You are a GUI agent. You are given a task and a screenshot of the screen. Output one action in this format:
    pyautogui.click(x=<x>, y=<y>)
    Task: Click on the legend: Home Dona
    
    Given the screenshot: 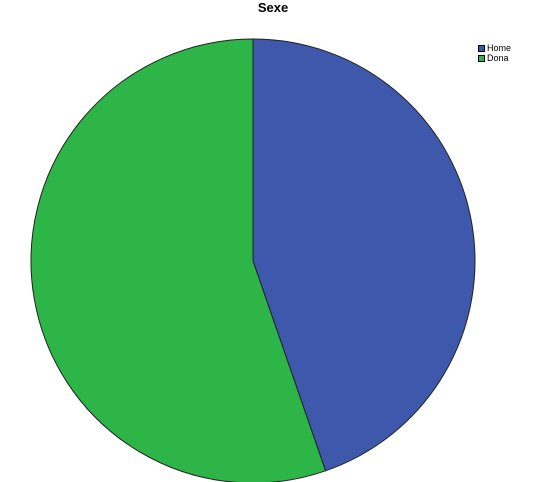 What is the action you would take?
    pyautogui.click(x=494, y=53)
    